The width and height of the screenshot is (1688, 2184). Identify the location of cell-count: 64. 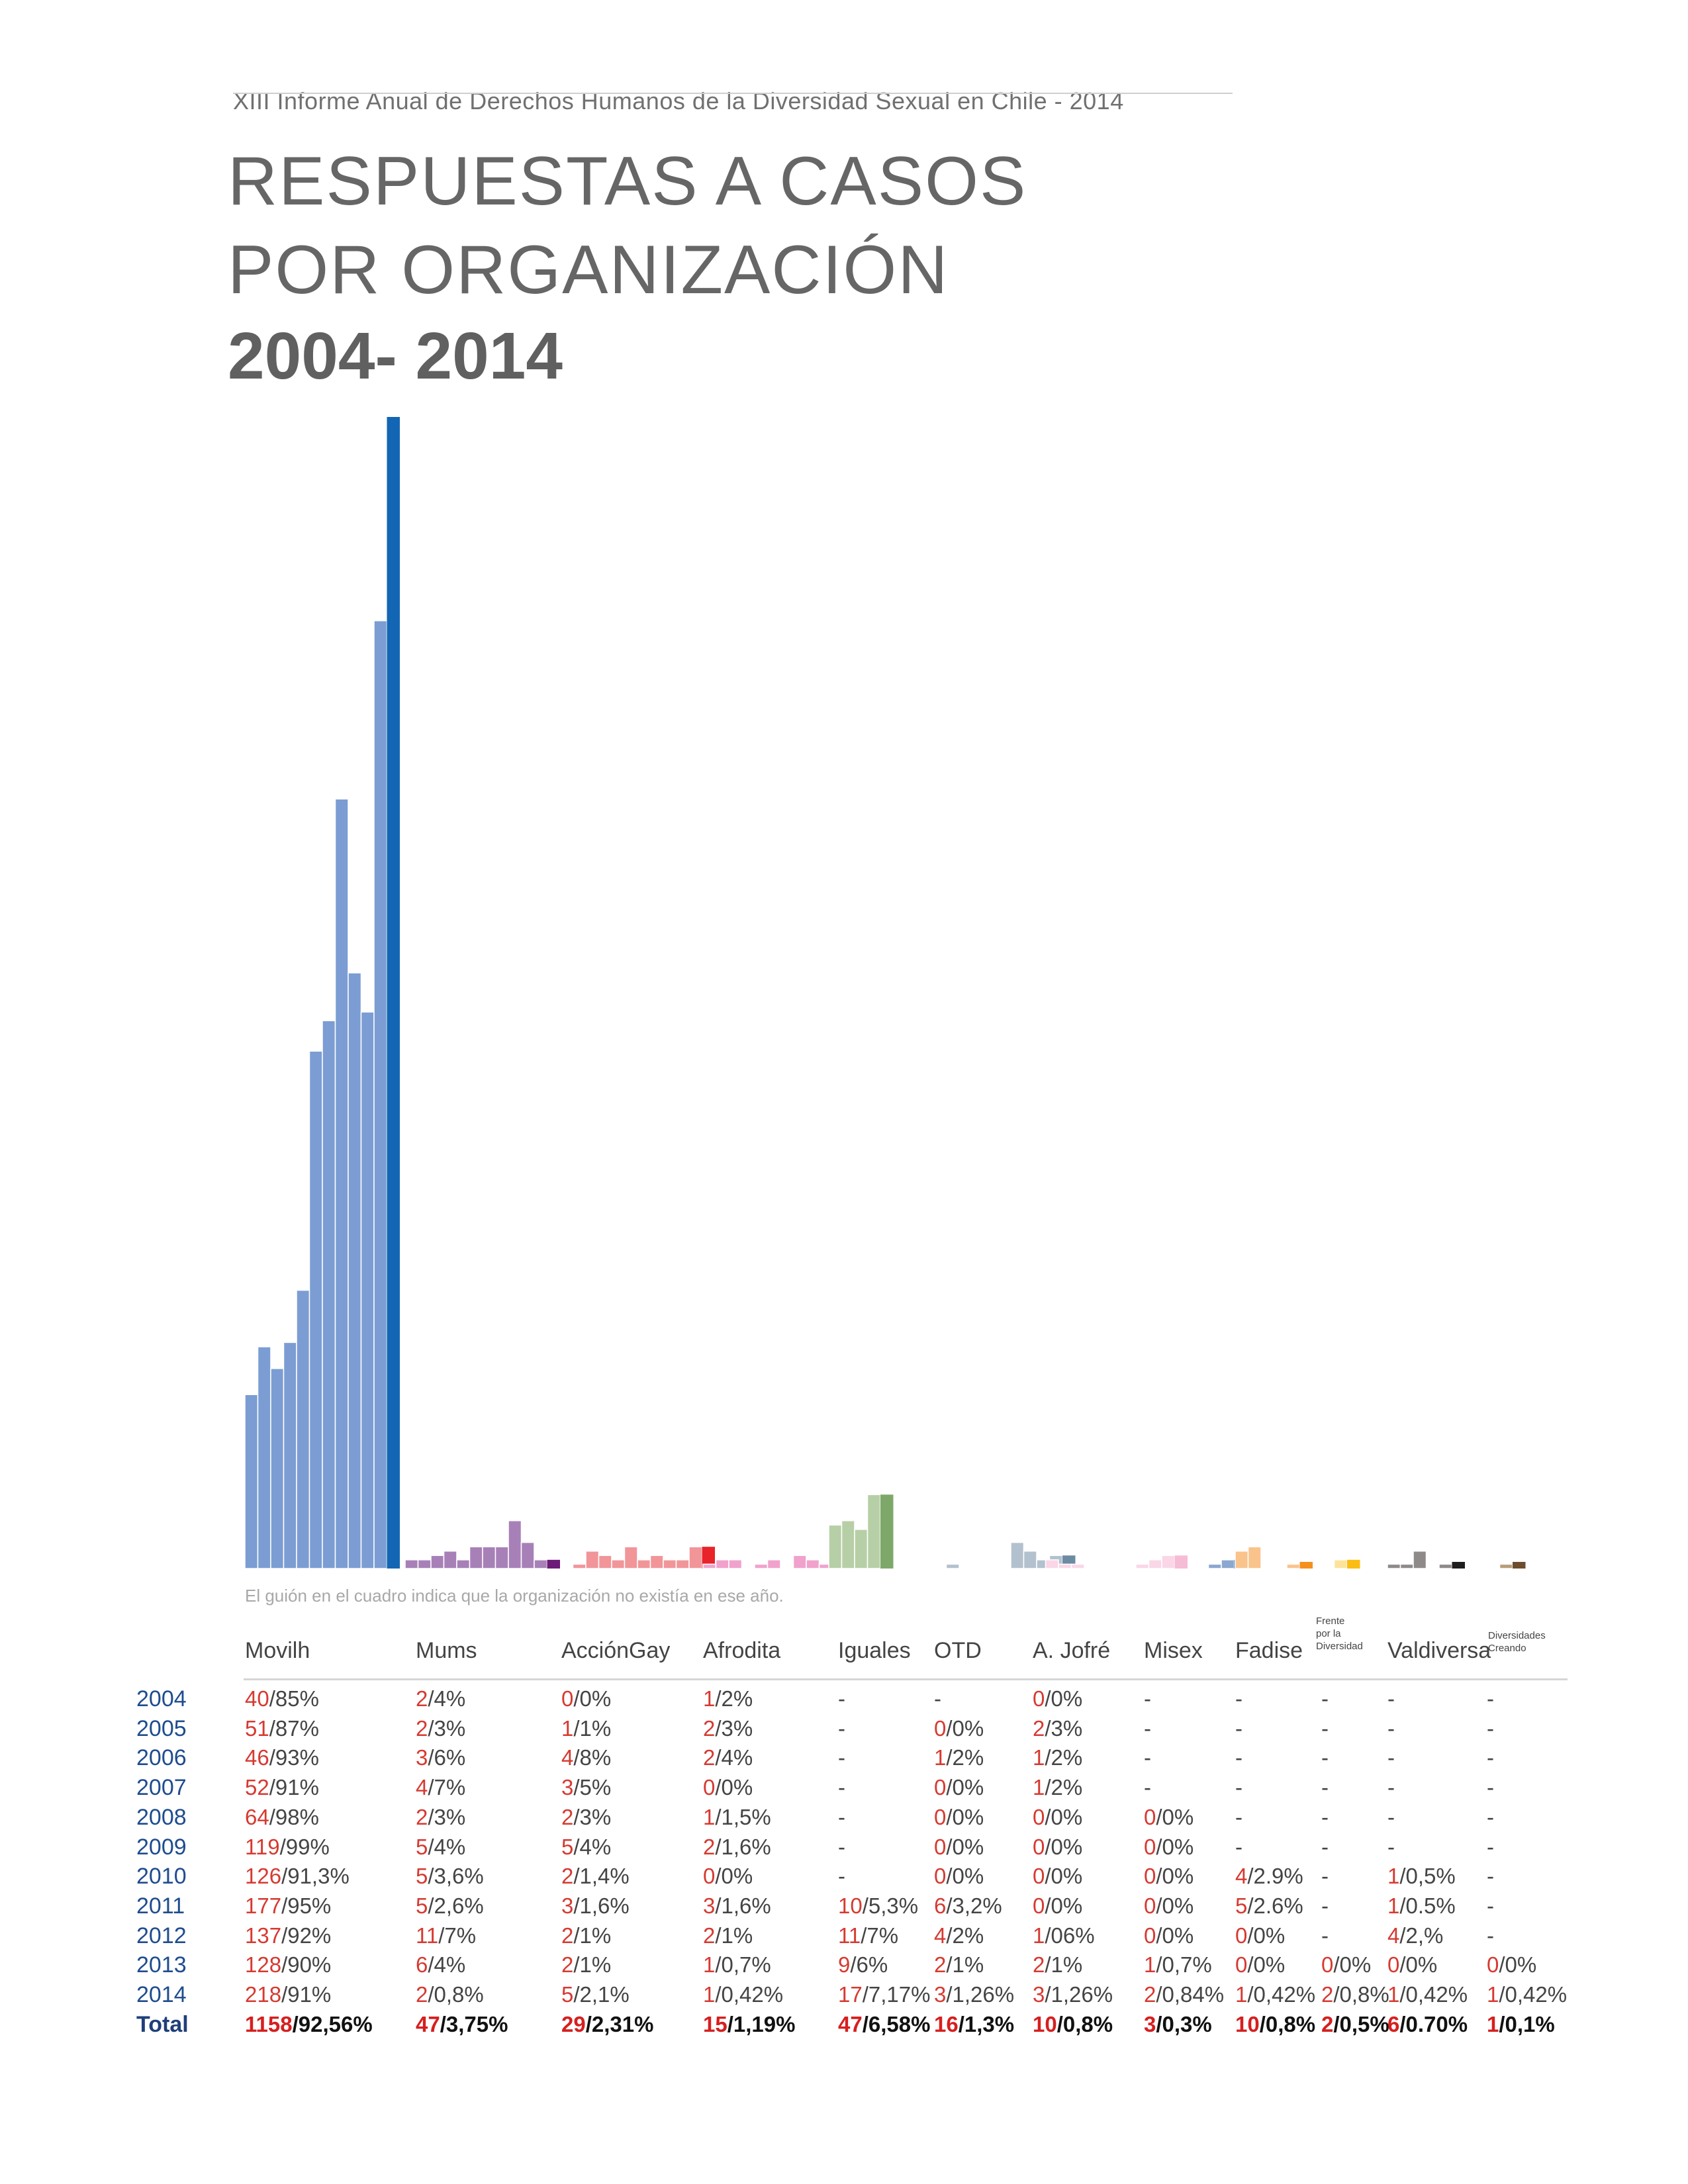
(257, 1817).